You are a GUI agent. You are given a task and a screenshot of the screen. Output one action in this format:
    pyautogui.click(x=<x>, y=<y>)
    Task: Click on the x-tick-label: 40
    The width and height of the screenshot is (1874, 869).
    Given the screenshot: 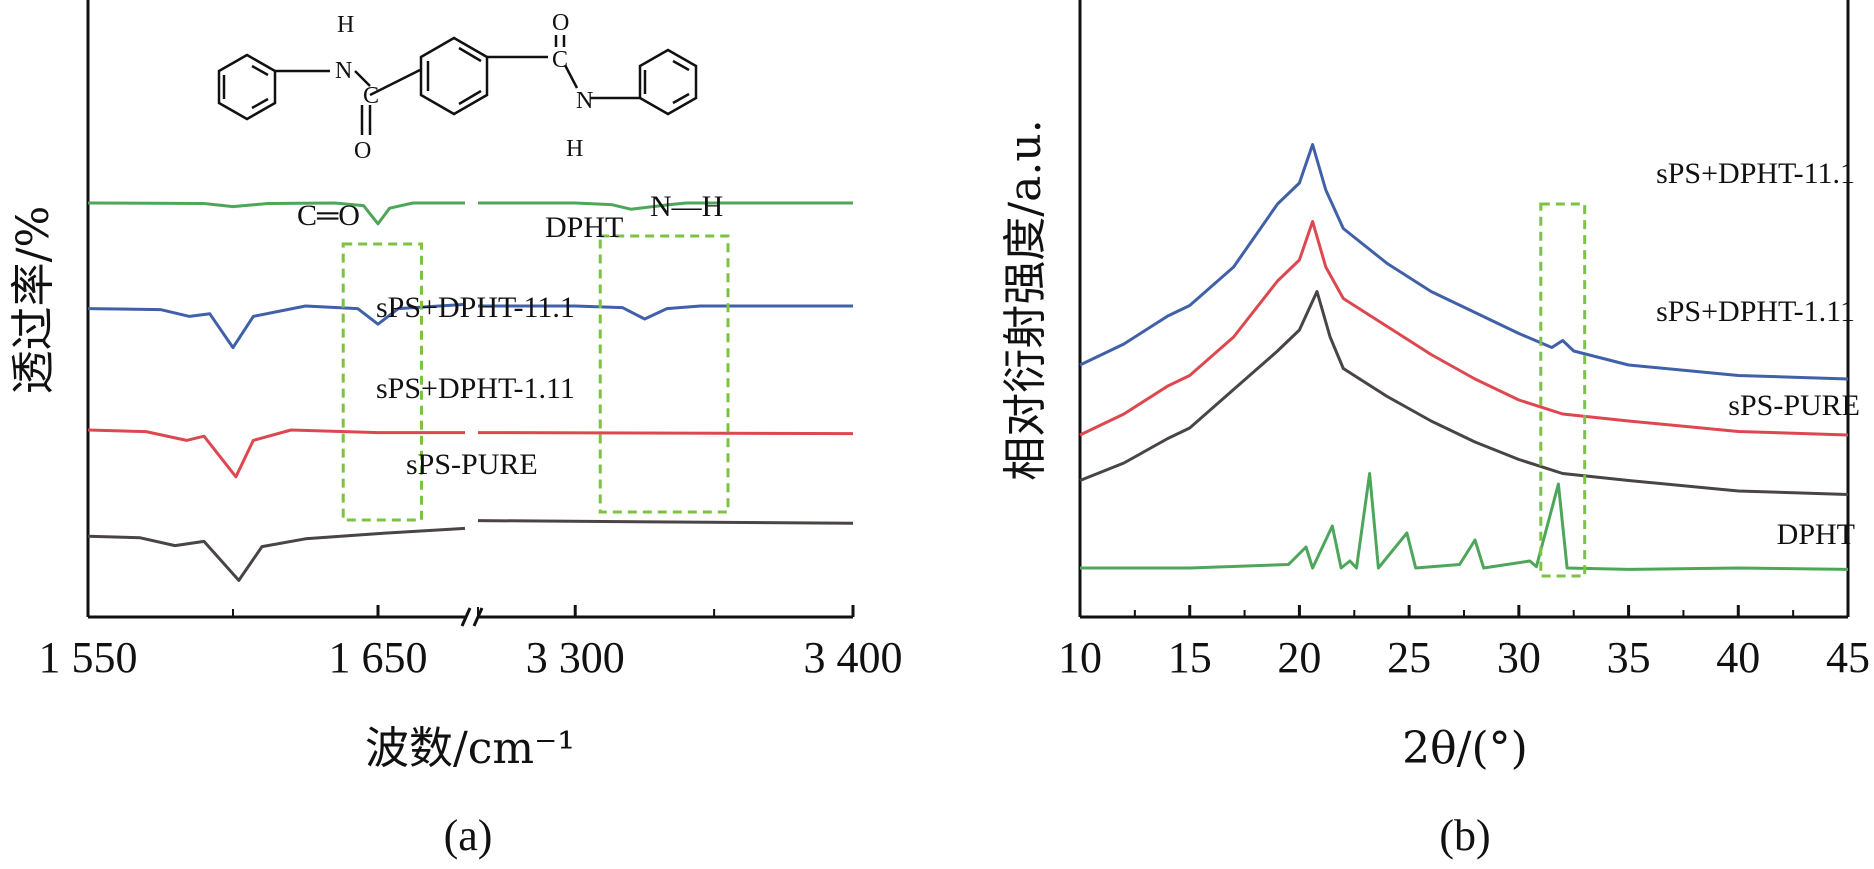 What is the action you would take?
    pyautogui.click(x=1738, y=657)
    